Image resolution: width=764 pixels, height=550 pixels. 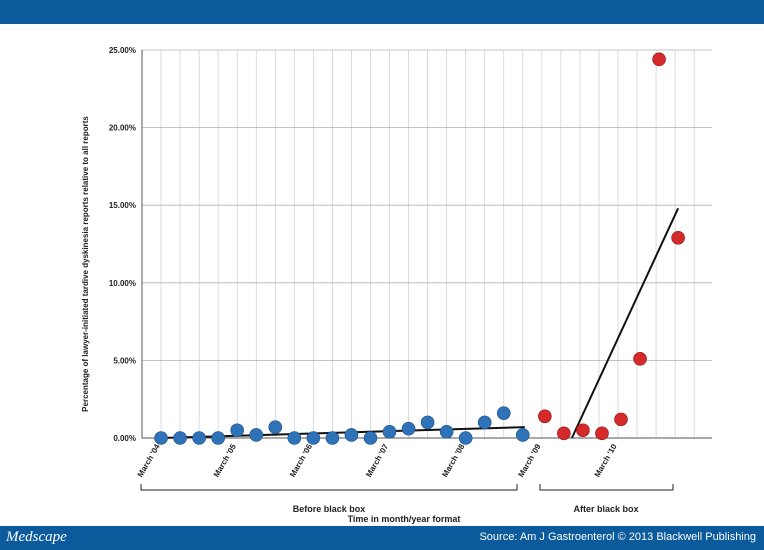 I want to click on x-tick-label: March '06, so click(x=301, y=460).